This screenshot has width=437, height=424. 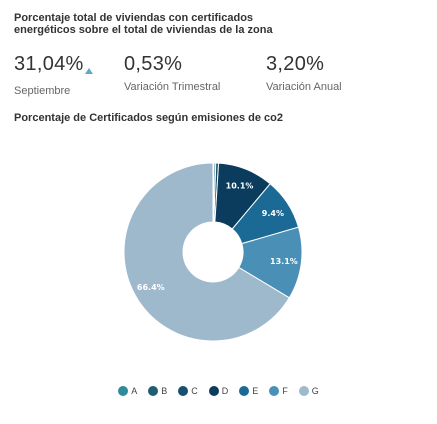 I want to click on kpi-september: 31,04% Septiembre, so click(x=53, y=75).